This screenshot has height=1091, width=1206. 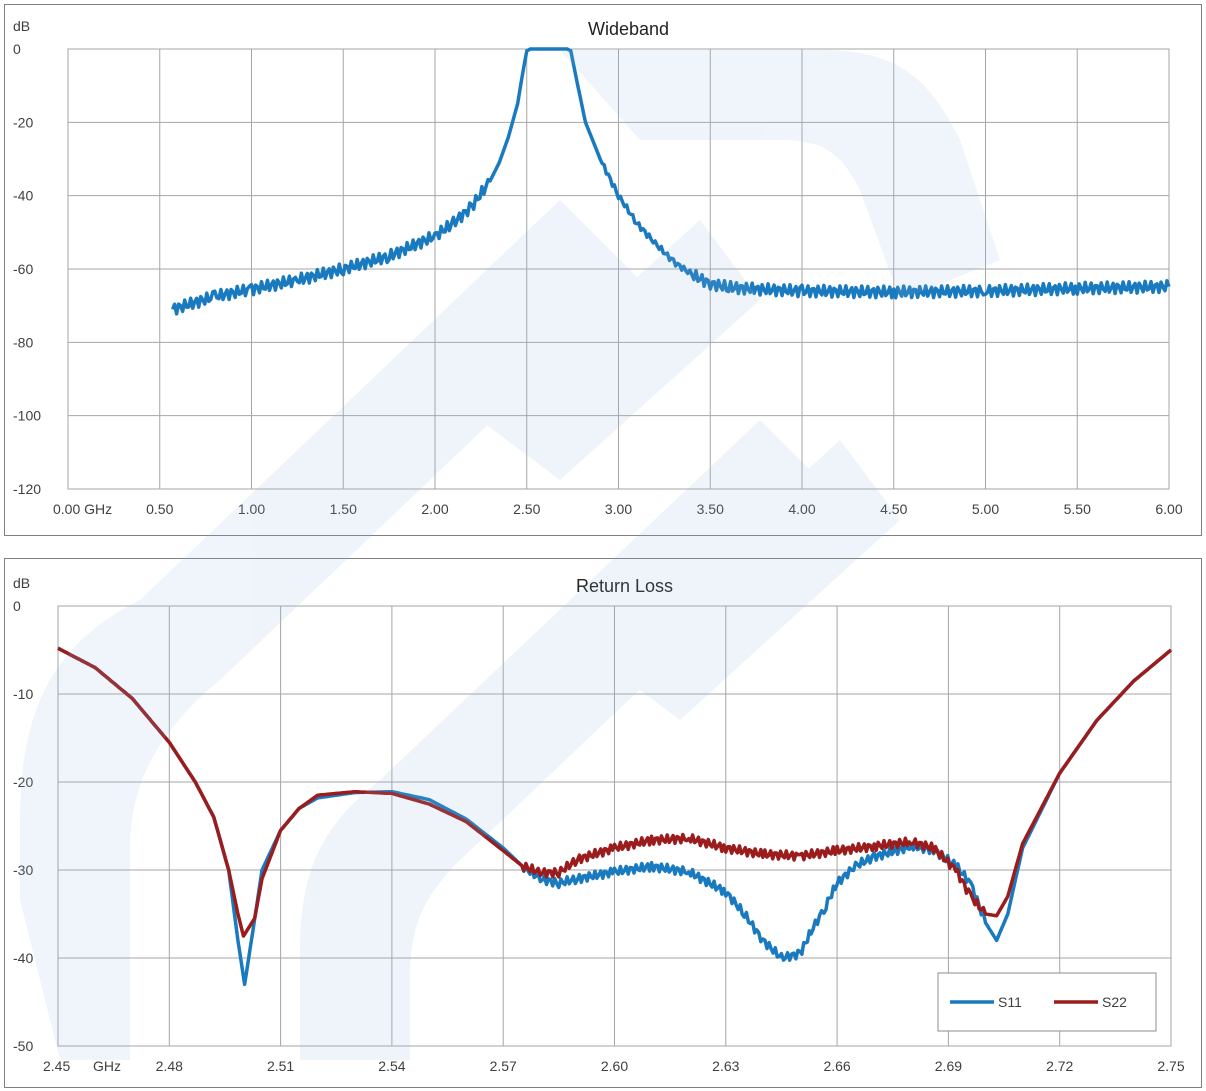 I want to click on x-tick-label: 2.48, so click(x=169, y=1066).